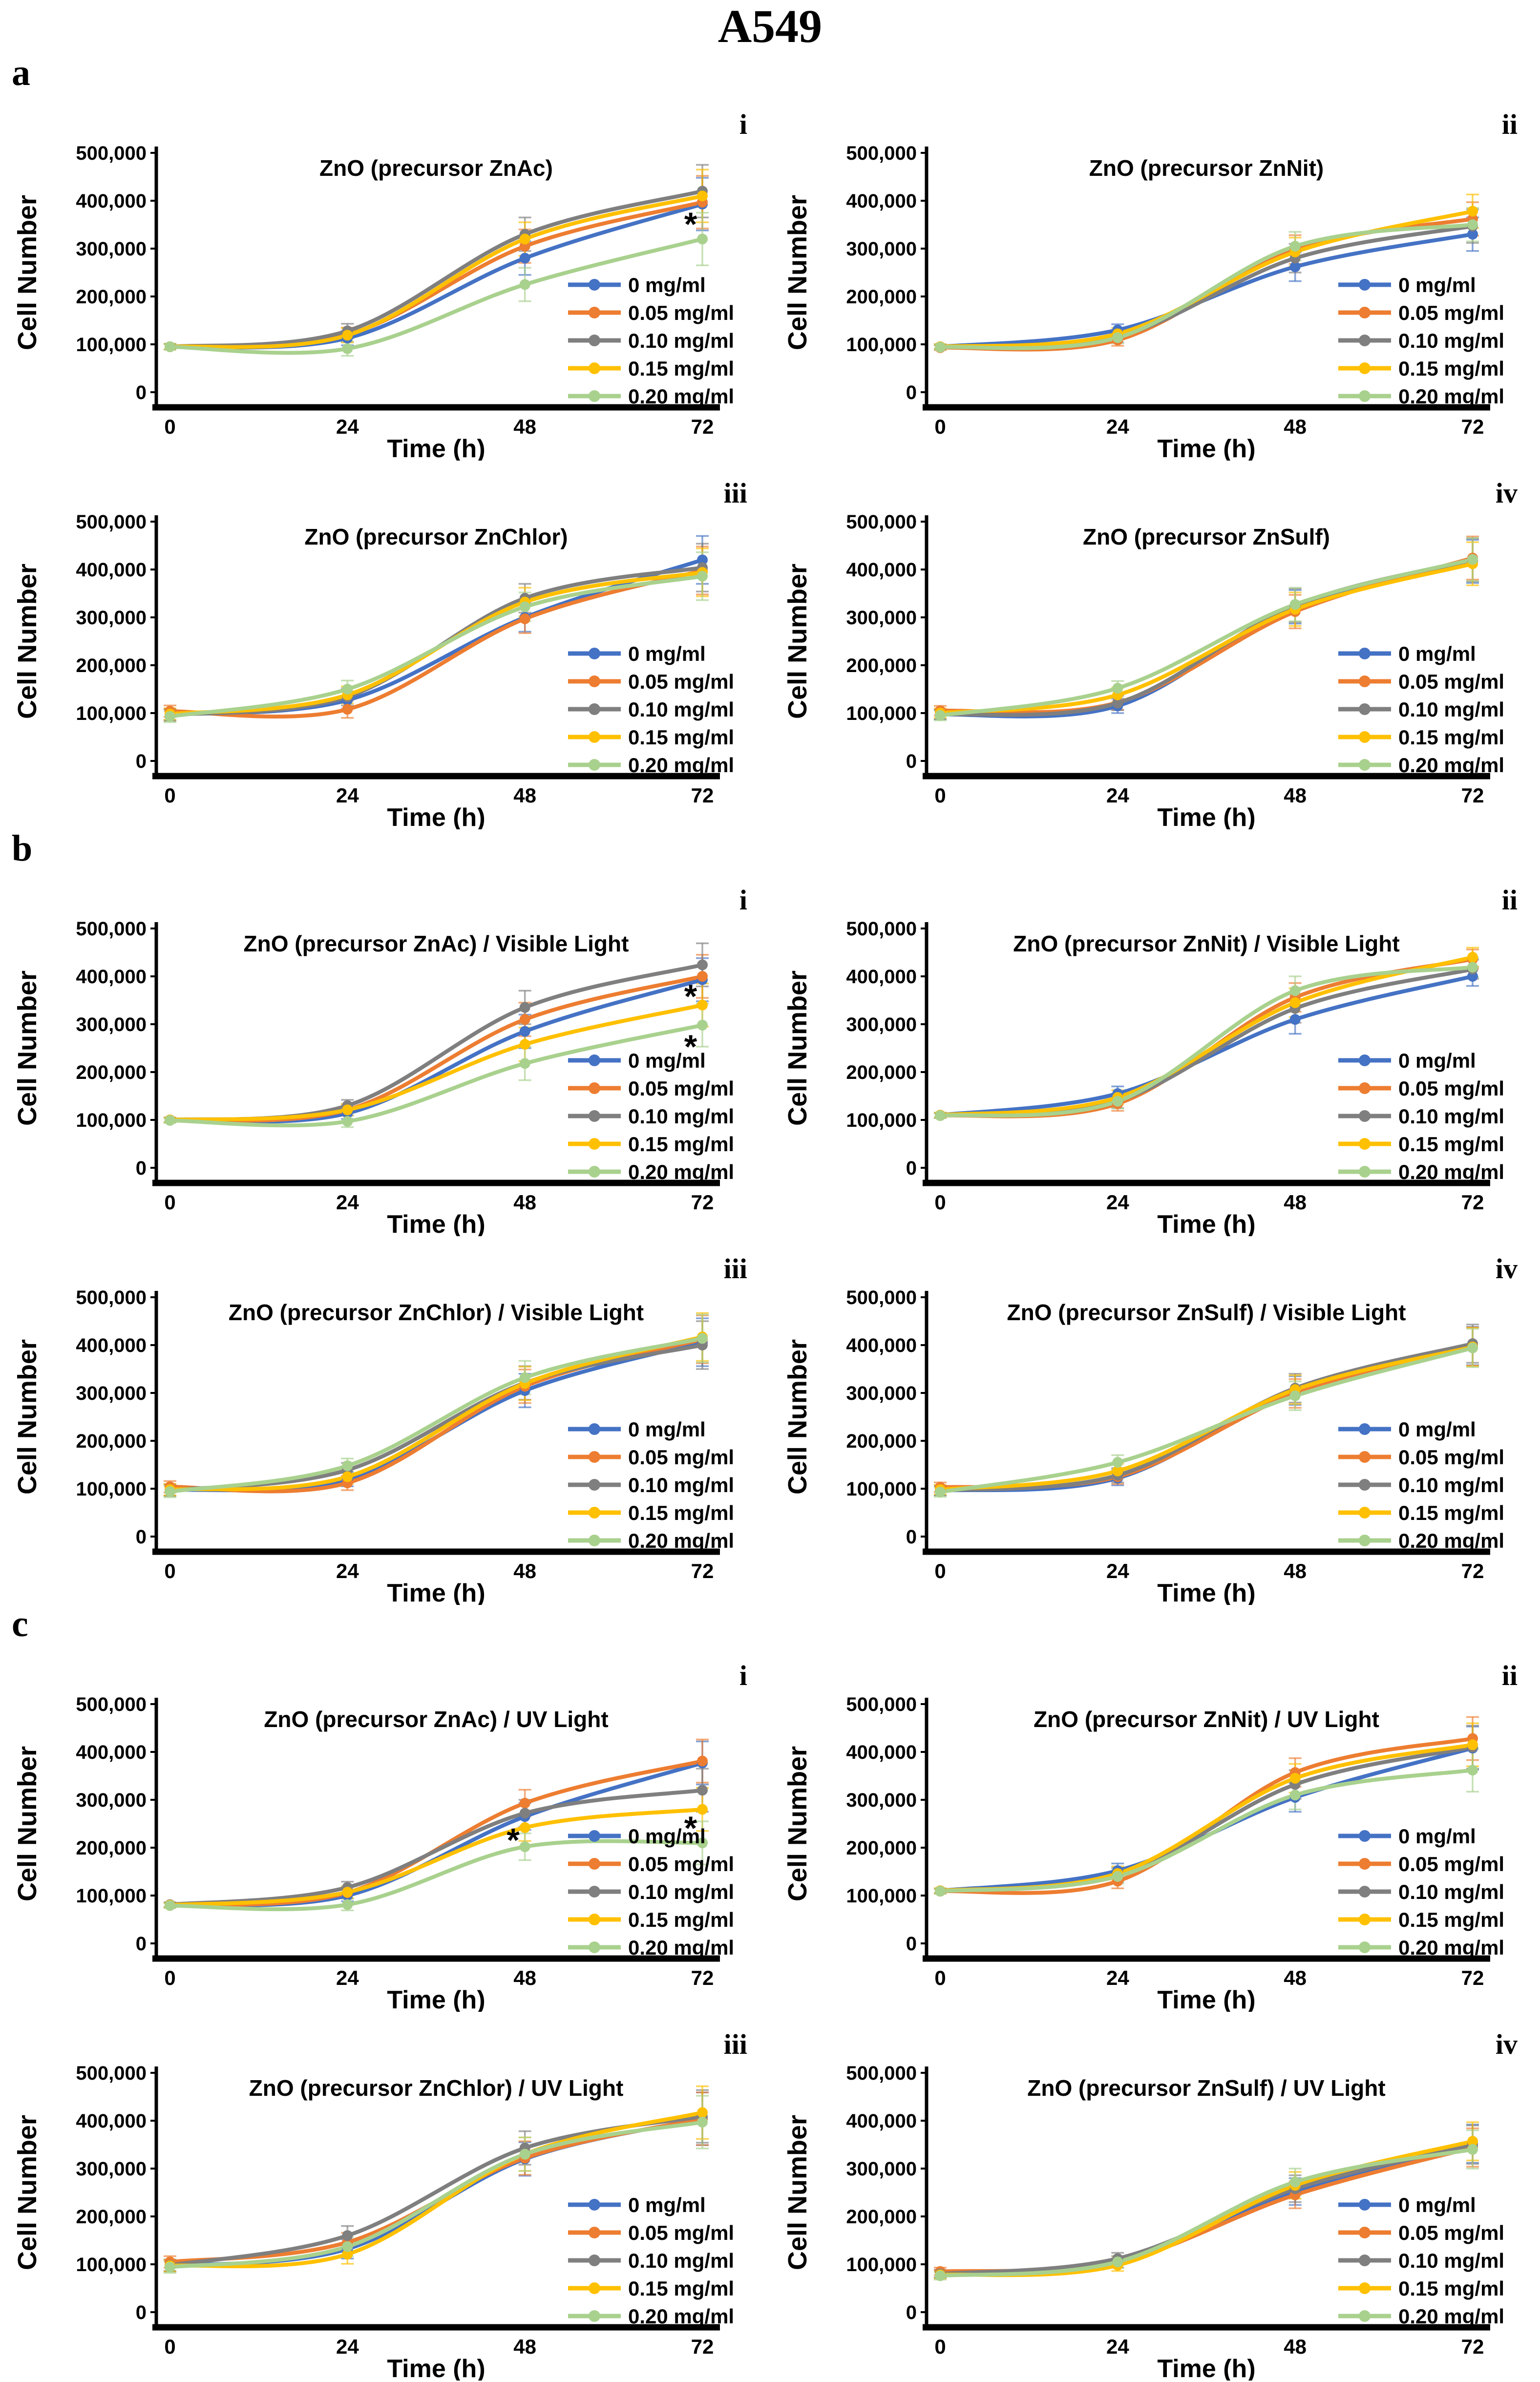  Describe the element at coordinates (681, 737) in the screenshot. I see `legend-label: 0.15 mg/ml` at that location.